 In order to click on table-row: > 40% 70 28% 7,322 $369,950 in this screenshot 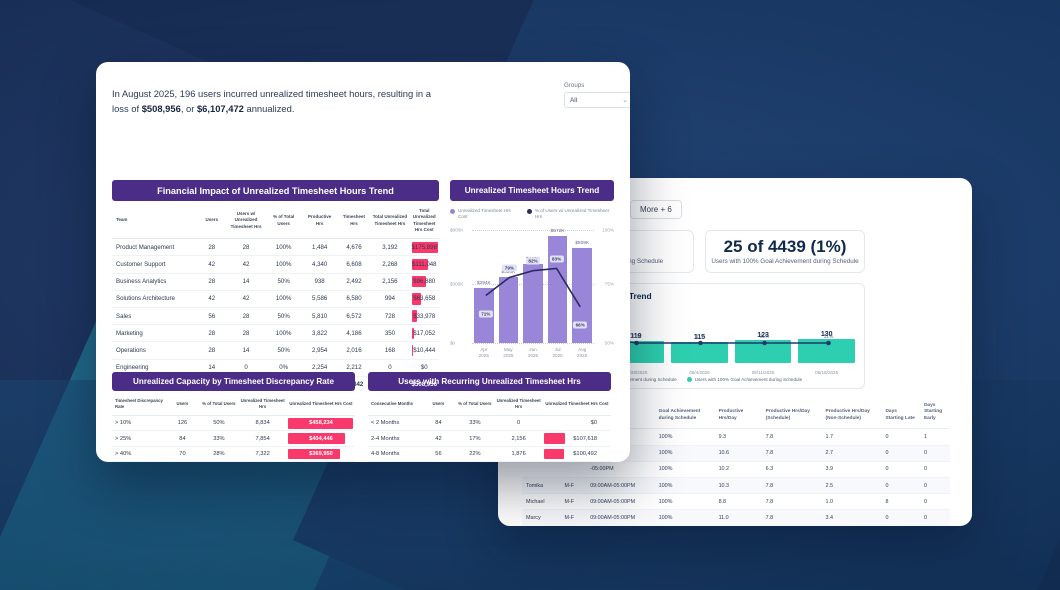, I will do `click(233, 454)`.